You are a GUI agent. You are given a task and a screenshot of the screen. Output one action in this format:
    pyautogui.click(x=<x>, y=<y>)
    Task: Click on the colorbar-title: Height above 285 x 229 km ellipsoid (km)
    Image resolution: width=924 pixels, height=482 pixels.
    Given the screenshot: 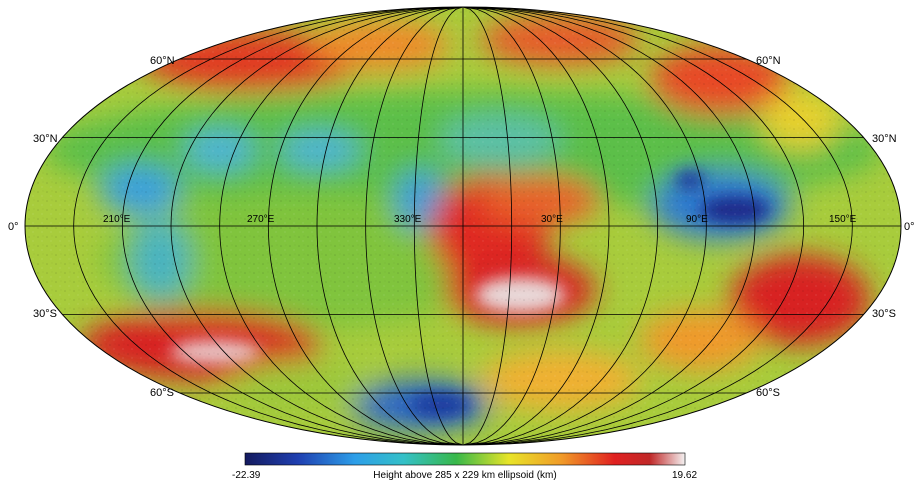 What is the action you would take?
    pyautogui.click(x=464, y=475)
    